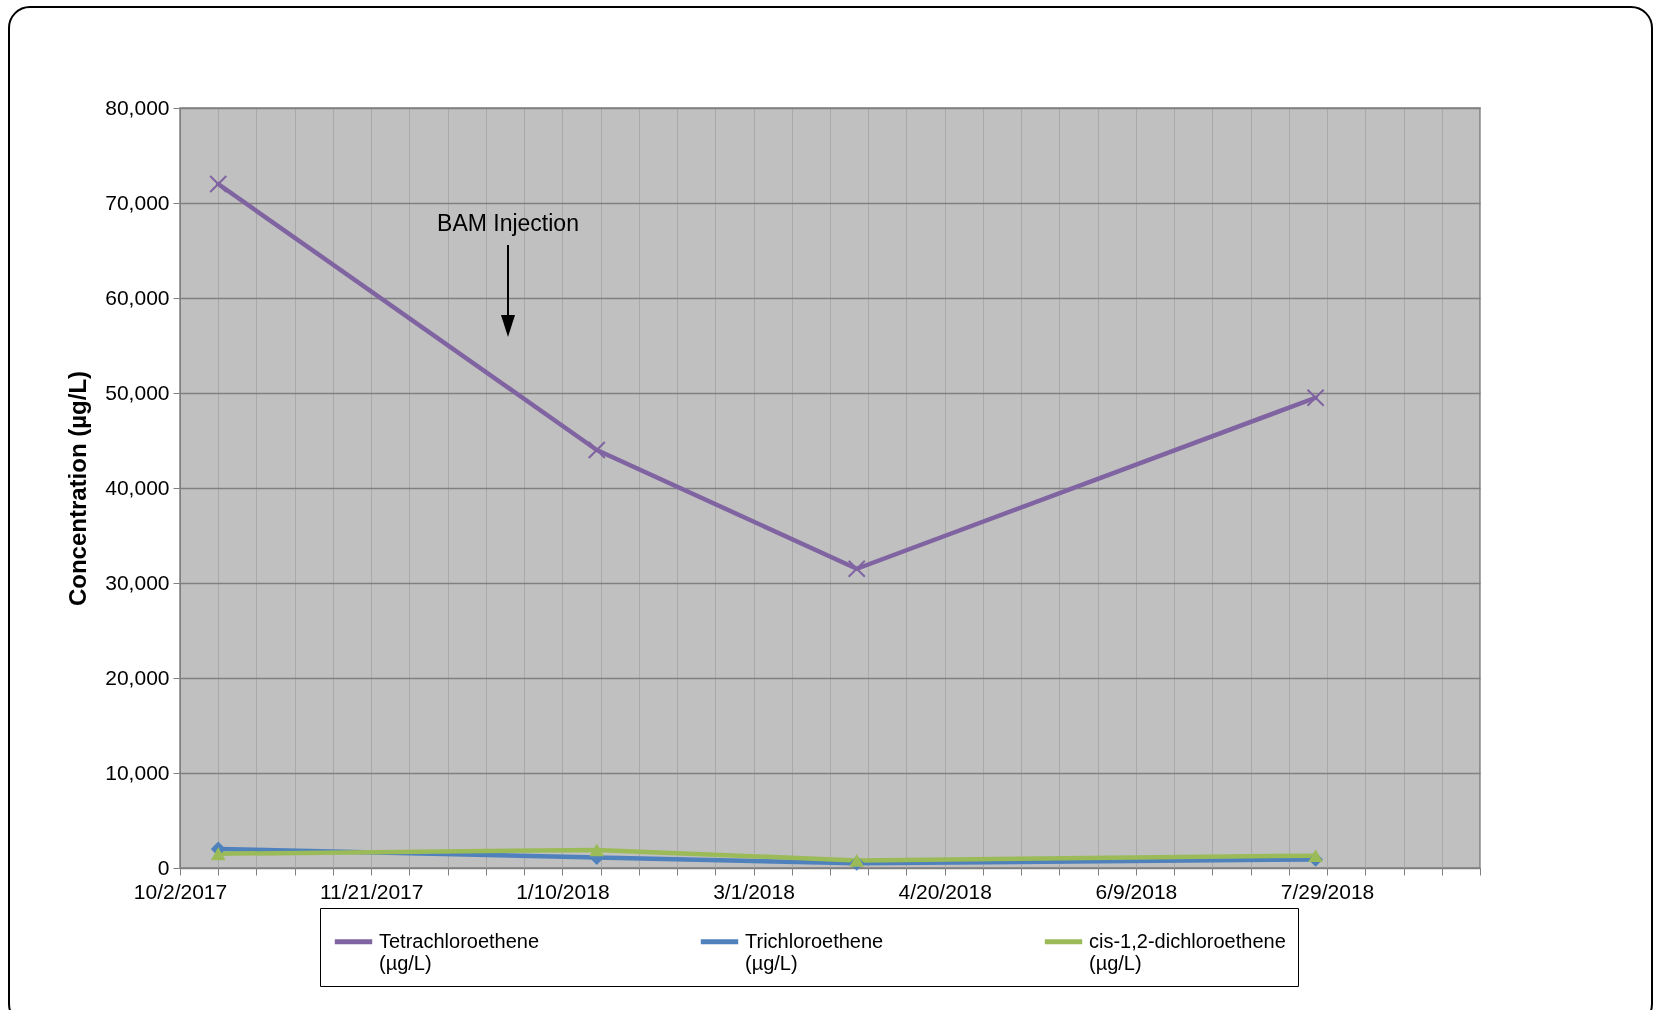  Describe the element at coordinates (459, 951) in the screenshot. I see `legend-label: Tetrachloroethene (µg/L)` at that location.